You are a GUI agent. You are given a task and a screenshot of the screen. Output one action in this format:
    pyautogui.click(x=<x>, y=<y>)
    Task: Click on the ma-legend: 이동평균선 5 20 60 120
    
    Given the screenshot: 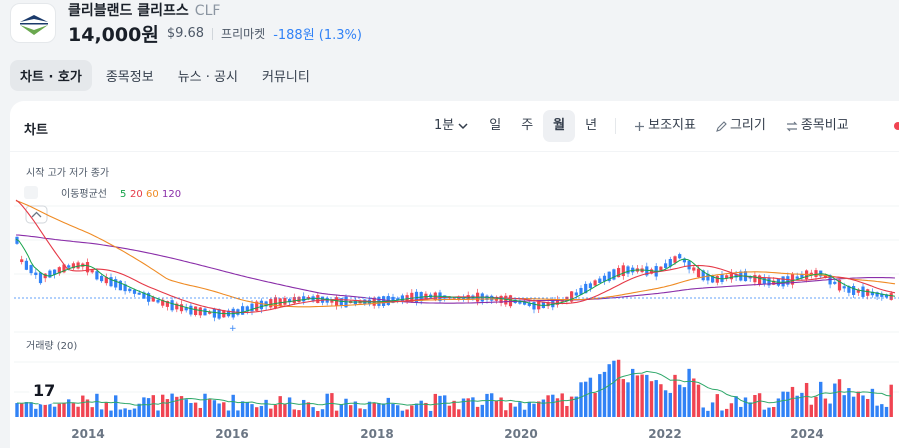 What is the action you would take?
    pyautogui.click(x=102, y=193)
    